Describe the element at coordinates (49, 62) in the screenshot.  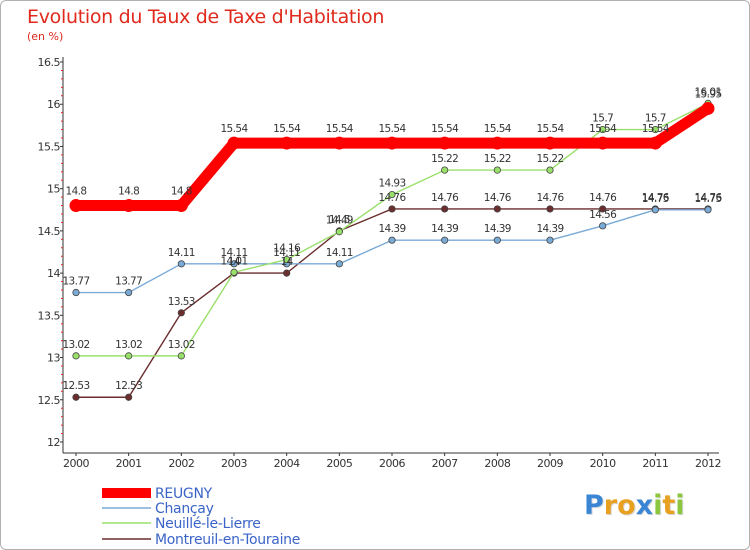
I see `y-tick-label: 16.5` at that location.